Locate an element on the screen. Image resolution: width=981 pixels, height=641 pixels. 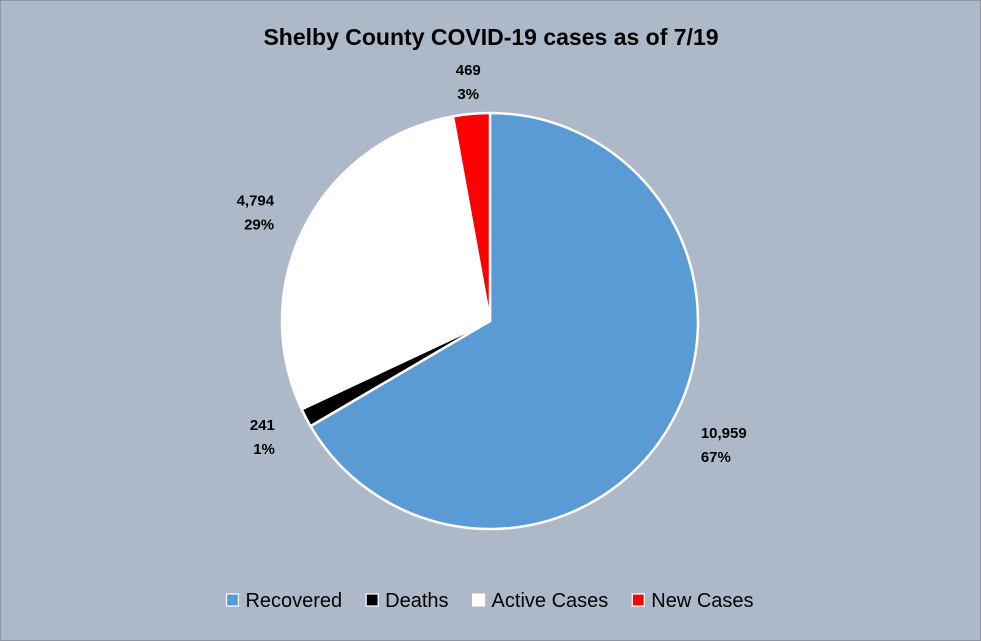
legend-swatch-deaths is located at coordinates (372, 600).